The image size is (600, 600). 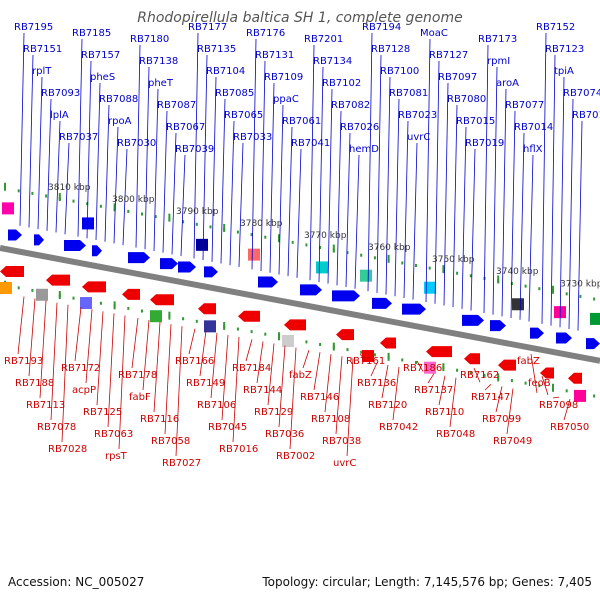 What do you see at coordinates (533, 149) in the screenshot?
I see `forward-gene-label: hflX` at bounding box center [533, 149].